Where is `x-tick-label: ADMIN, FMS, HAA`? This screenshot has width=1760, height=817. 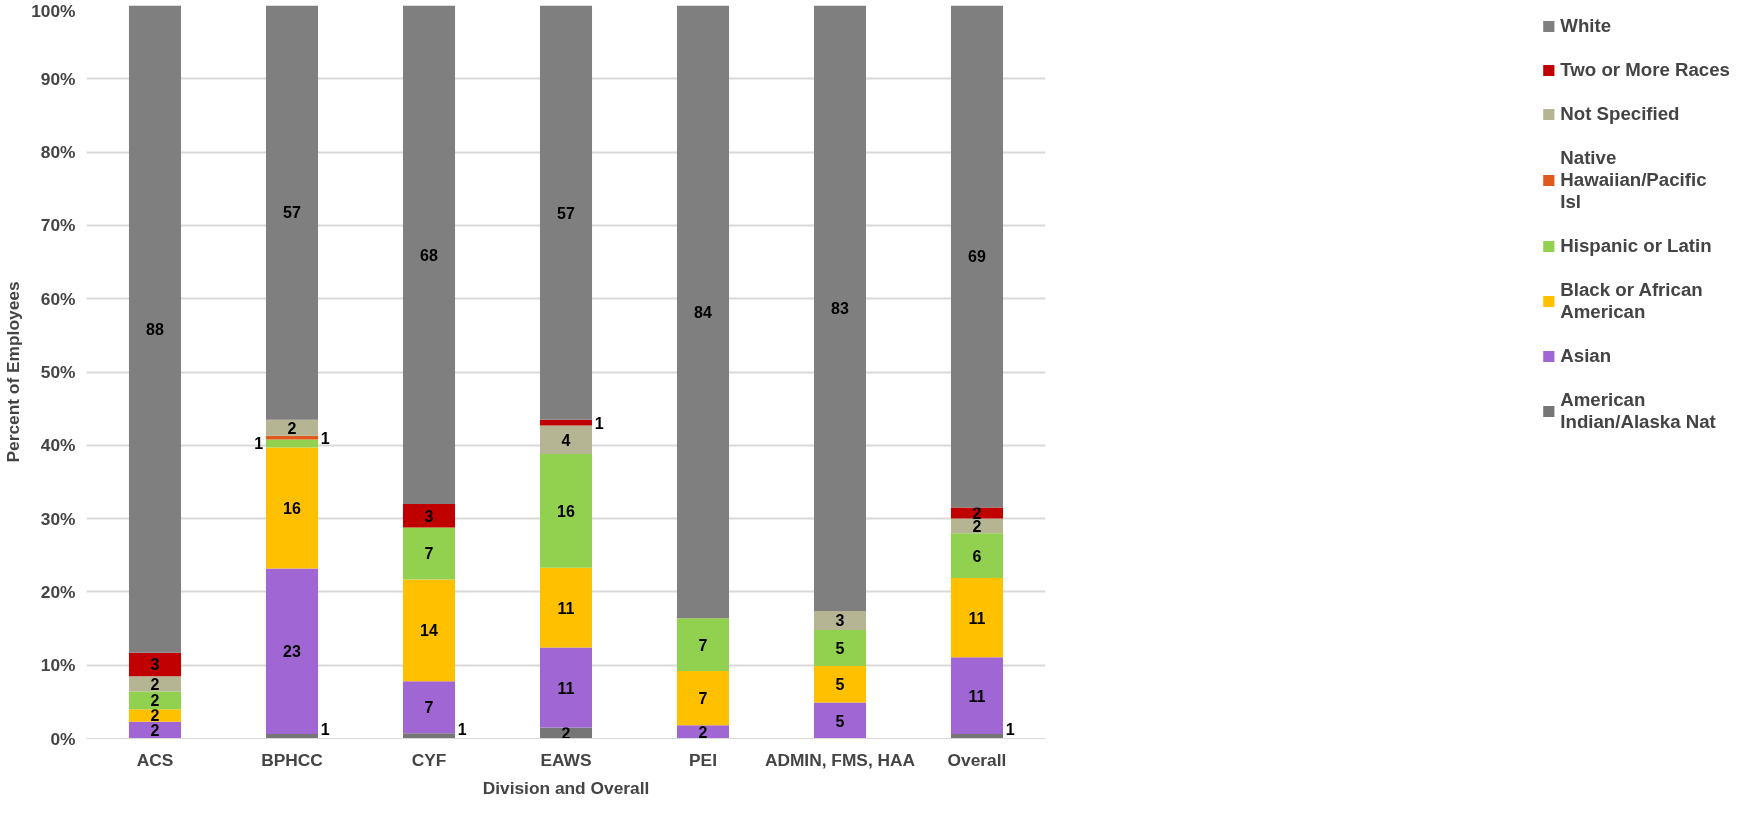
x-tick-label: ADMIN, FMS, HAA is located at coordinates (840, 759).